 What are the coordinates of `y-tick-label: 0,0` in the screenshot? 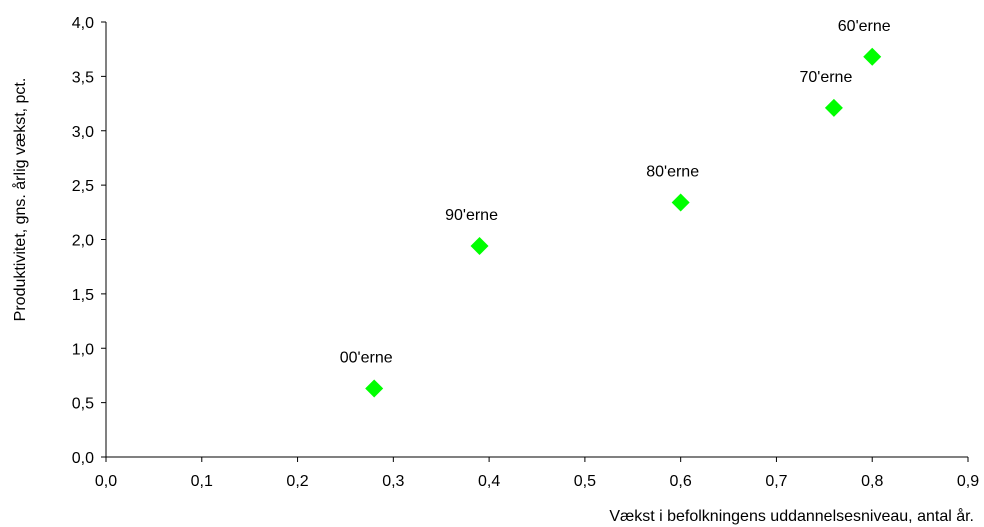 It's located at (83, 458).